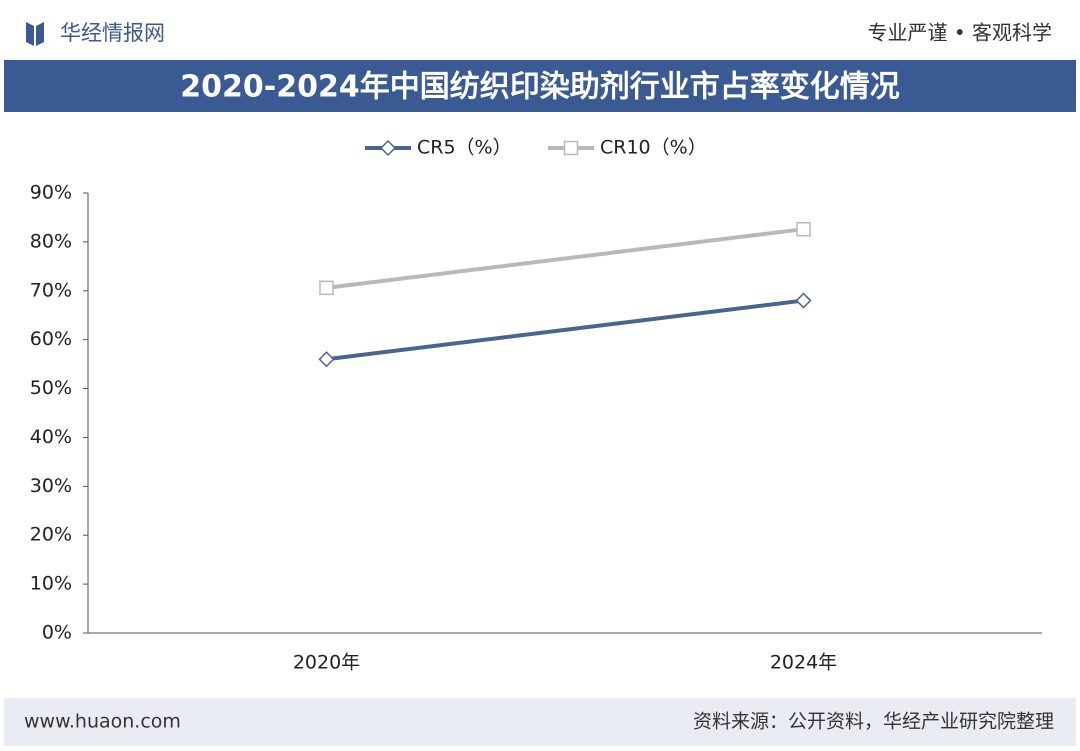  I want to click on slogan: 专业严谨 • 客观科学, so click(959, 33).